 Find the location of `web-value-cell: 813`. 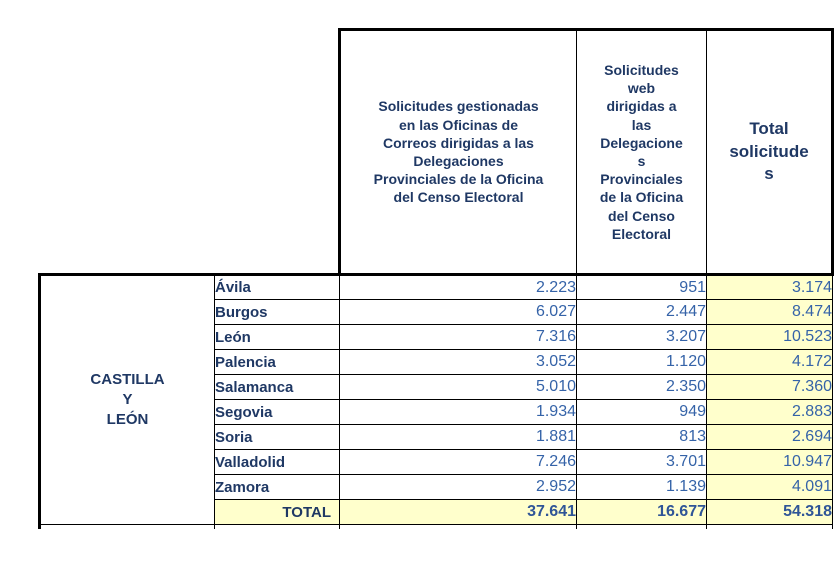

web-value-cell: 813 is located at coordinates (641, 437).